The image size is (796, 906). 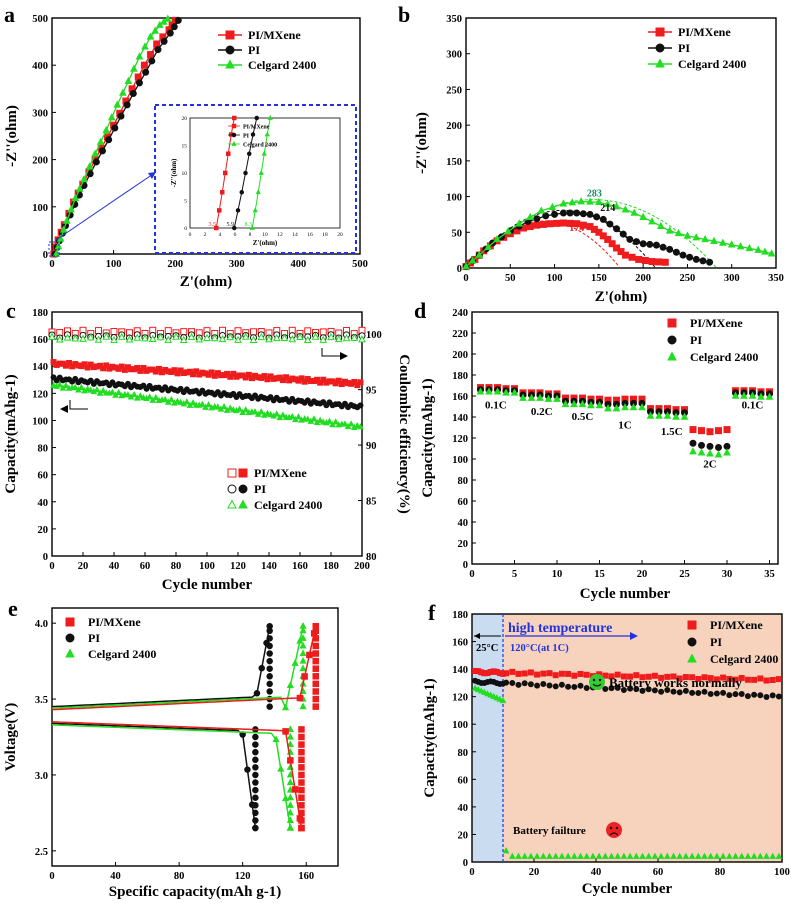 What do you see at coordinates (234, 135) in the screenshot?
I see `inset-legend-marker` at bounding box center [234, 135].